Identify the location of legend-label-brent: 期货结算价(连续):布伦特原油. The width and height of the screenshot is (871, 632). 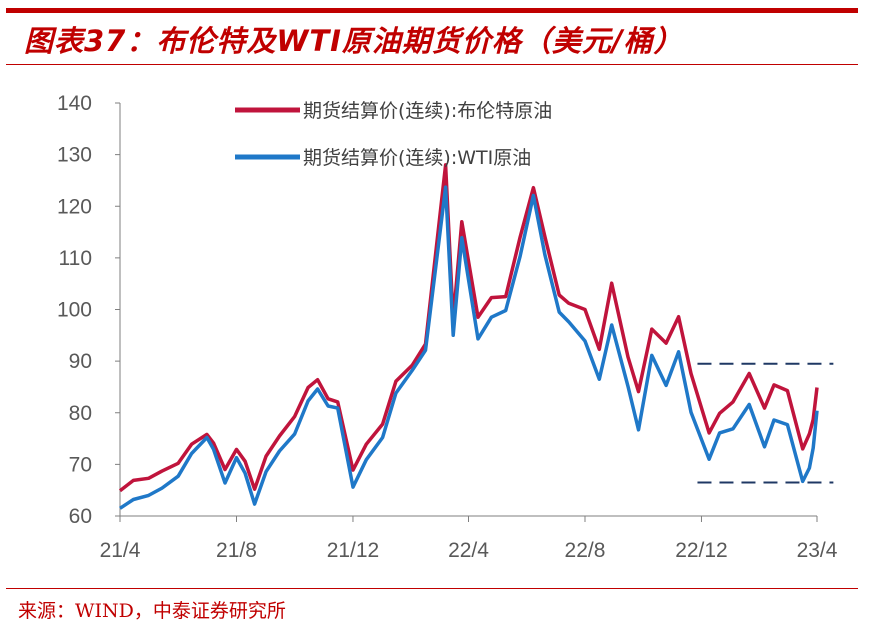
(427, 111).